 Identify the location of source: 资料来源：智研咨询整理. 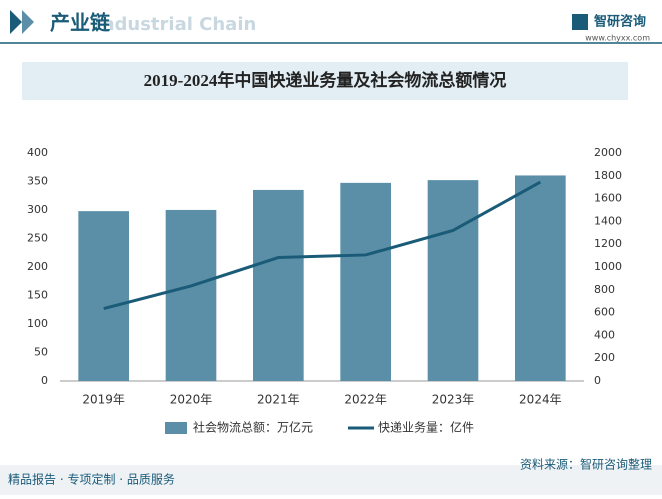
(586, 464).